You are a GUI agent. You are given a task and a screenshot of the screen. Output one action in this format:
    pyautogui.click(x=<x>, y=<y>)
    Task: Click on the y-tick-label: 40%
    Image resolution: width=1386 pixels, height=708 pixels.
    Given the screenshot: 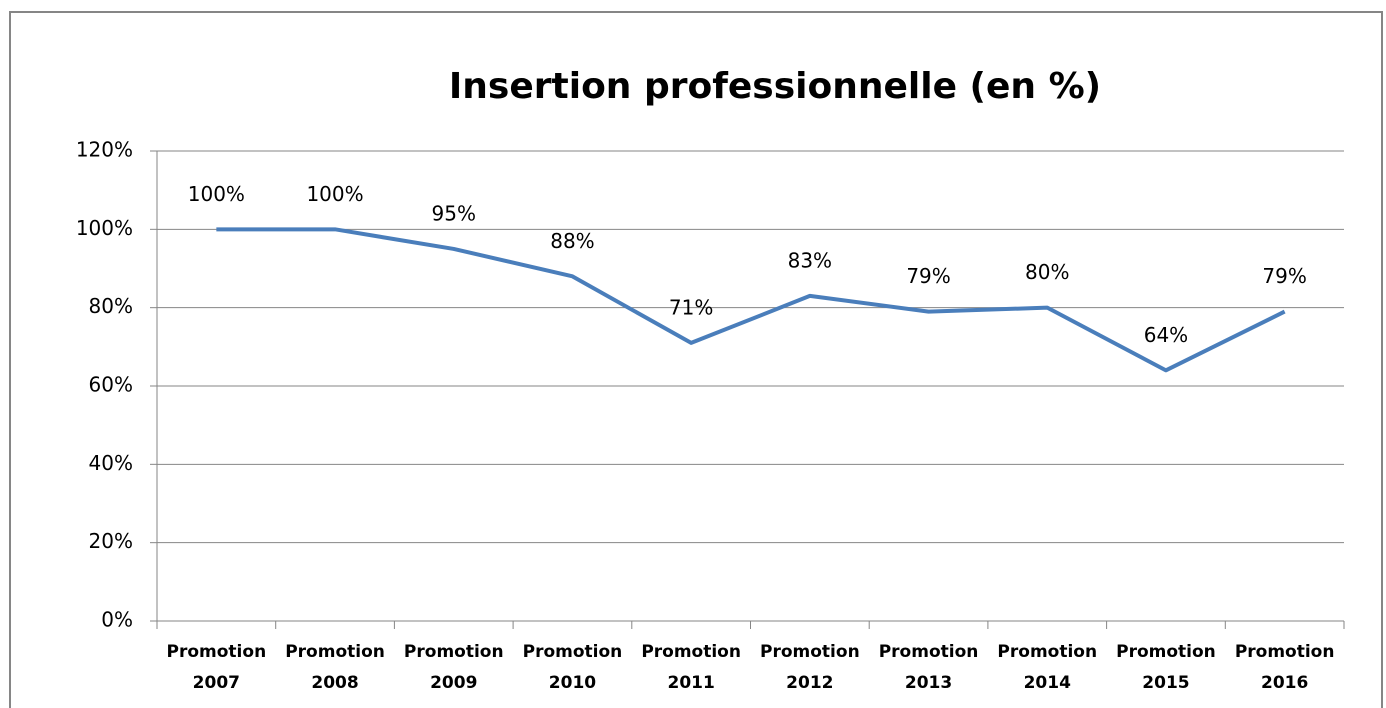 What is the action you would take?
    pyautogui.click(x=111, y=463)
    